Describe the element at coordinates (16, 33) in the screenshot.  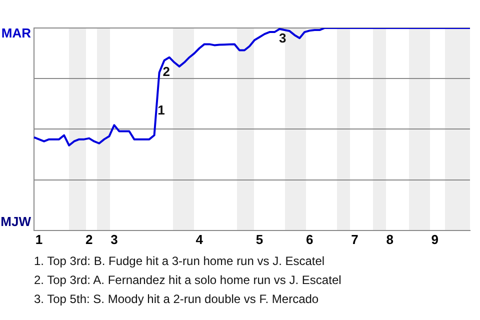
I see `text: MAR` at that location.